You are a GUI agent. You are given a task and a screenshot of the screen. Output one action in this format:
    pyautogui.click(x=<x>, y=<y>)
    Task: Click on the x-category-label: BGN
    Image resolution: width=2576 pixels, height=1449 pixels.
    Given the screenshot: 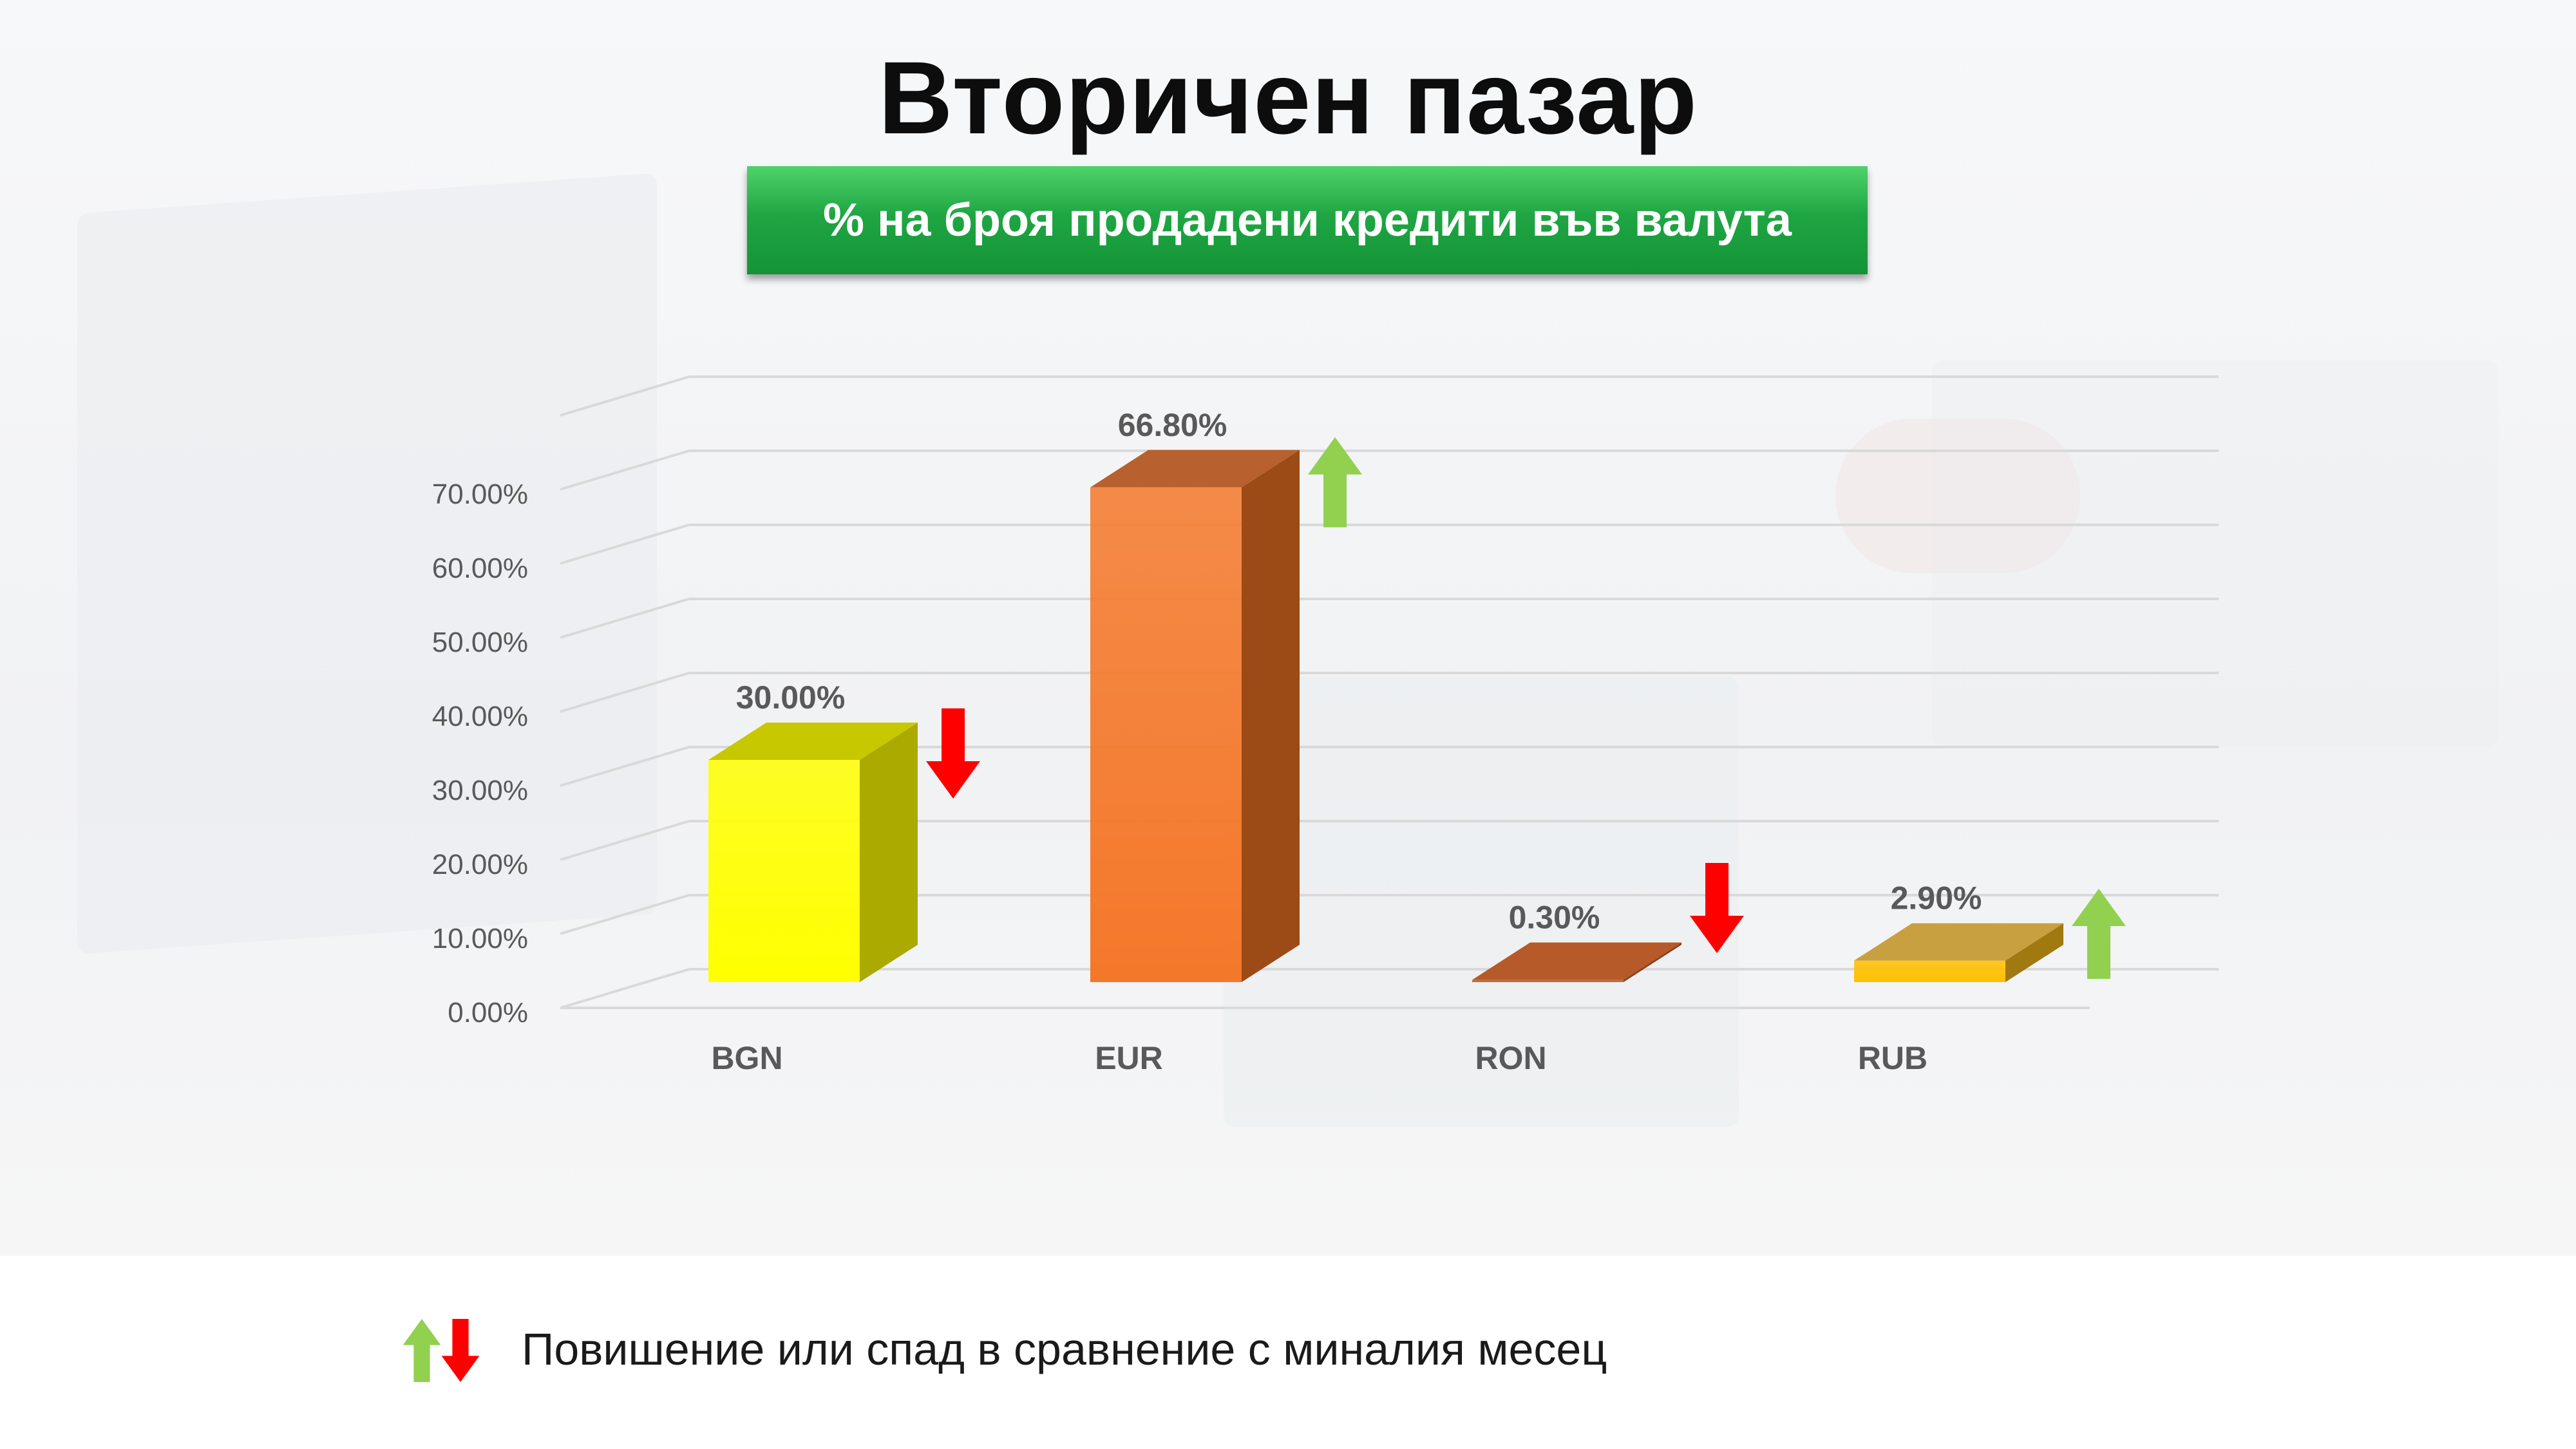 What is the action you would take?
    pyautogui.click(x=747, y=1058)
    